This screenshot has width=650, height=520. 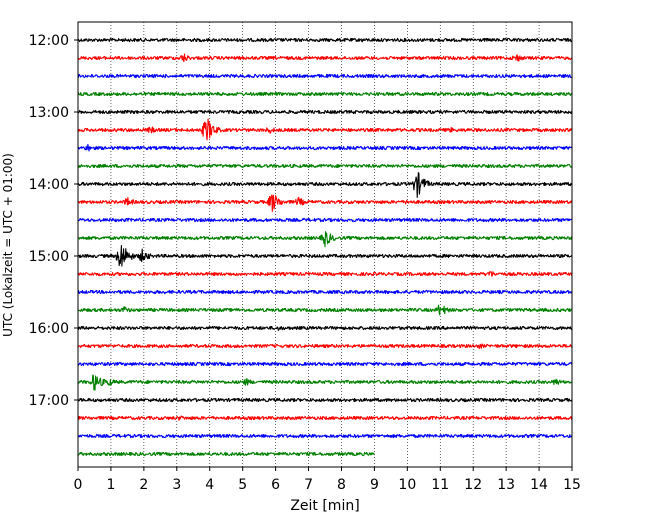 What do you see at coordinates (325, 400) in the screenshot?
I see `trace-1700-line` at bounding box center [325, 400].